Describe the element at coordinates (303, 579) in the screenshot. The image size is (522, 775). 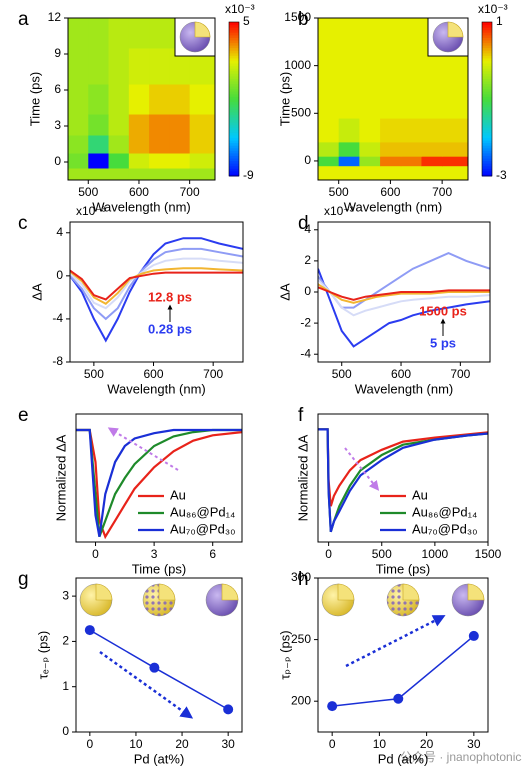
I see `panel-letter: h` at that location.